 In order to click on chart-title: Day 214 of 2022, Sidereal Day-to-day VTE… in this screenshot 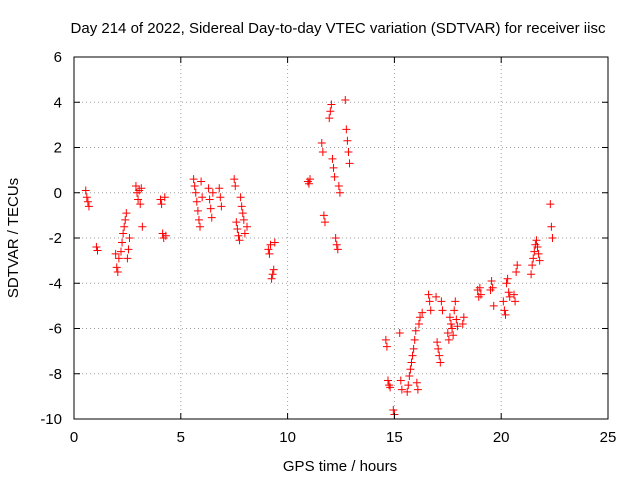, I will do `click(338, 28)`.